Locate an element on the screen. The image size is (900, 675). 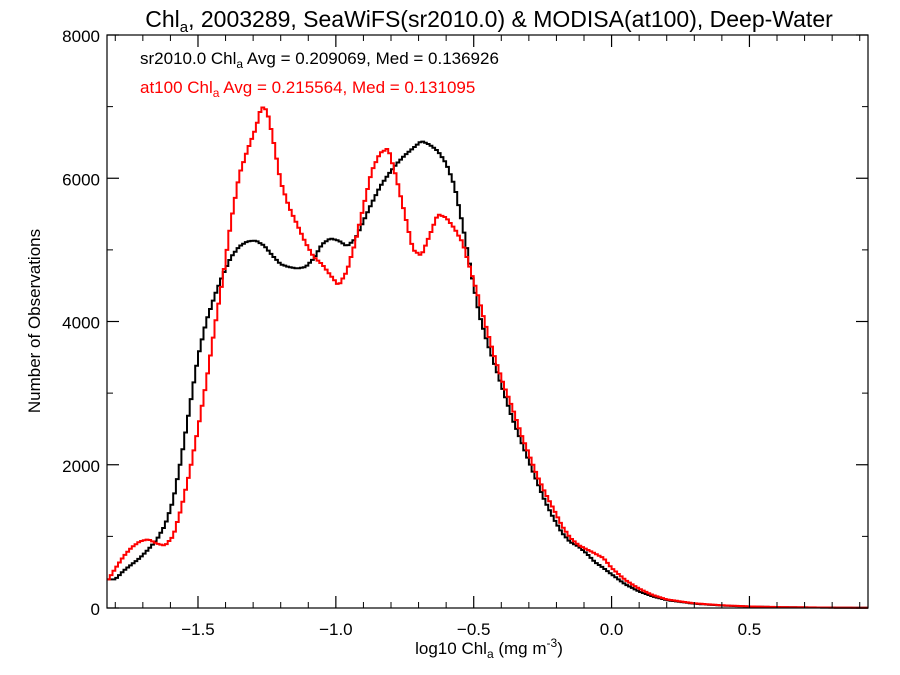
y-tick-label: 4000 is located at coordinates (81, 323).